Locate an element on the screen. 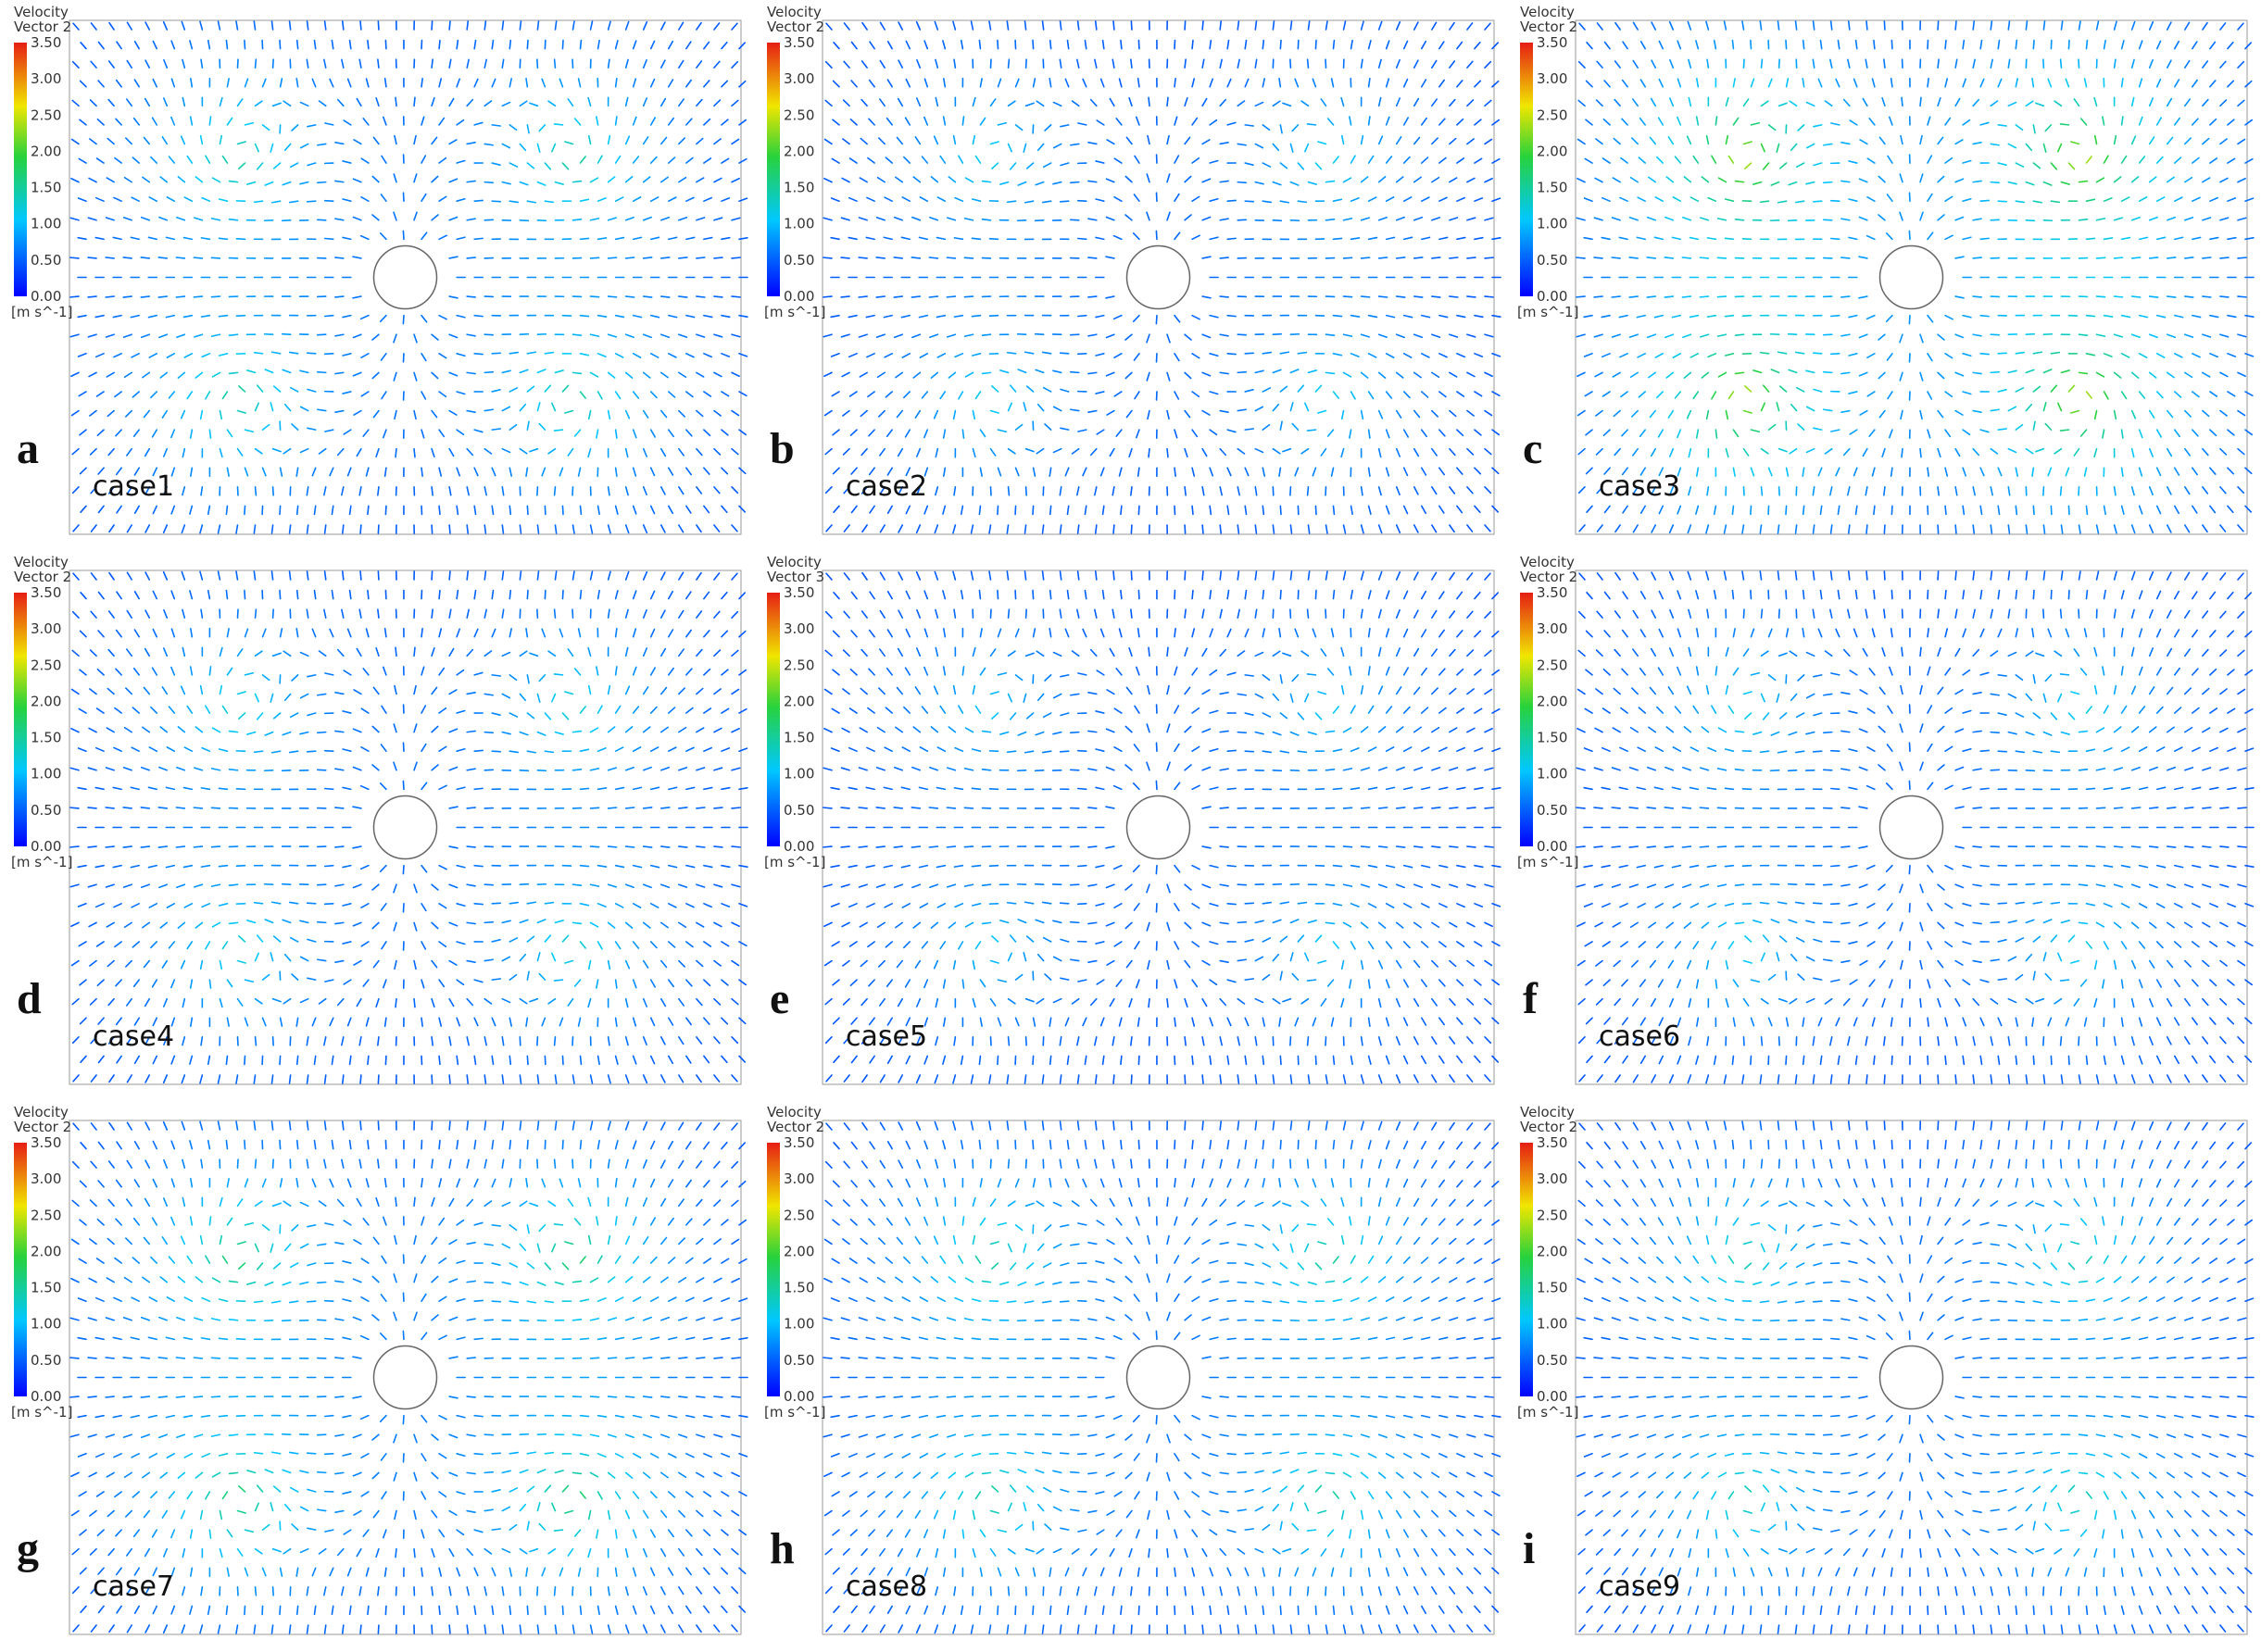 This screenshot has width=2261, height=1652. colorbar-tick-label: 2.50 is located at coordinates (799, 114).